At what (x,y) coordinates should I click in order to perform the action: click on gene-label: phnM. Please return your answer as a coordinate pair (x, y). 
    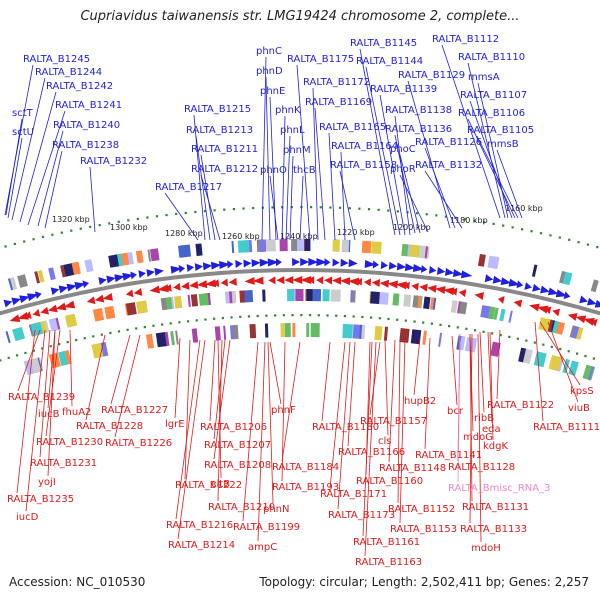
    Looking at the image, I should click on (297, 150).